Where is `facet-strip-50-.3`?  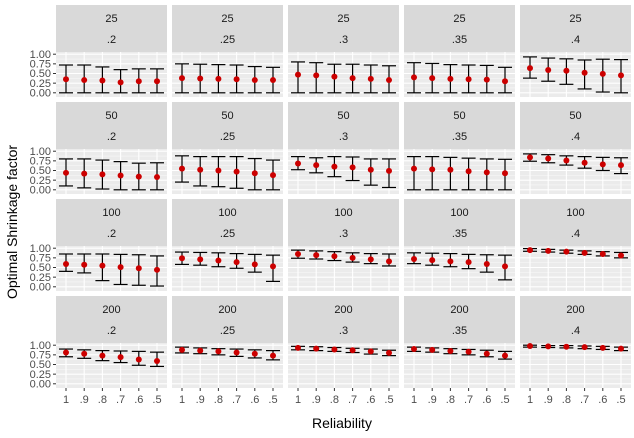 facet-strip-50-.3 is located at coordinates (343, 125).